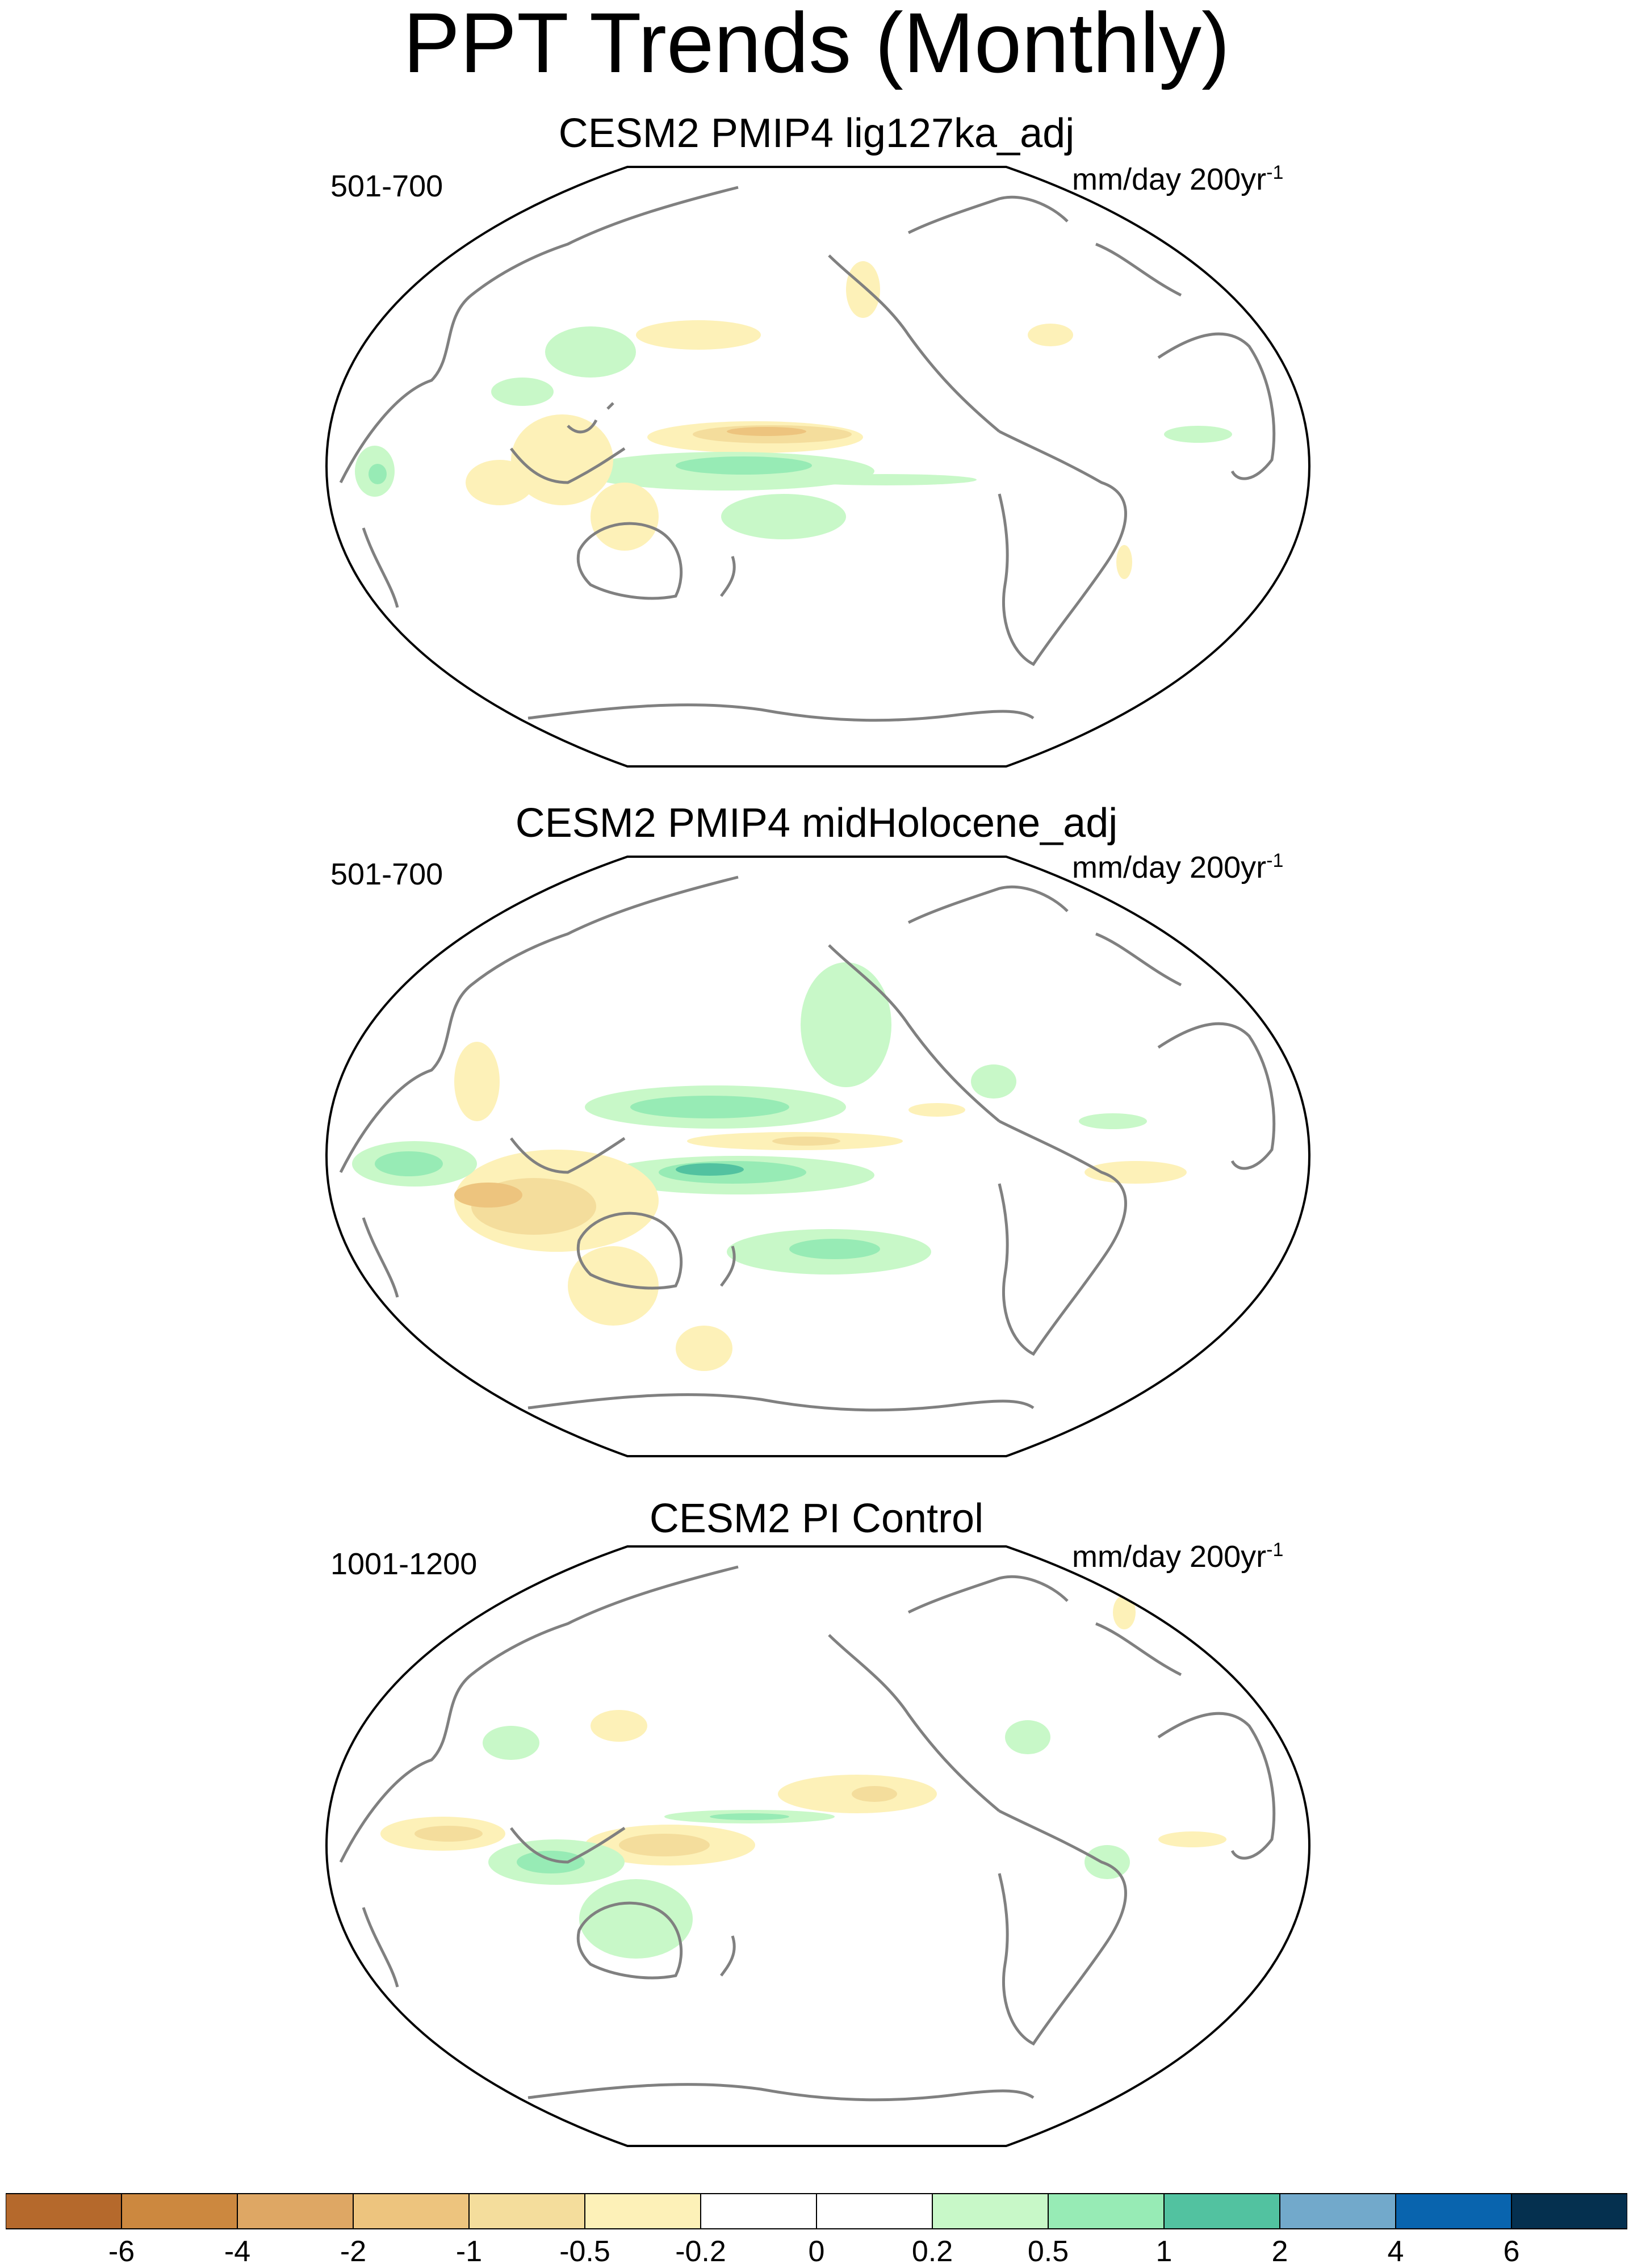 The image size is (1633, 2268). Describe the element at coordinates (1279, 2251) in the screenshot. I see `colorbar-label: 2` at that location.